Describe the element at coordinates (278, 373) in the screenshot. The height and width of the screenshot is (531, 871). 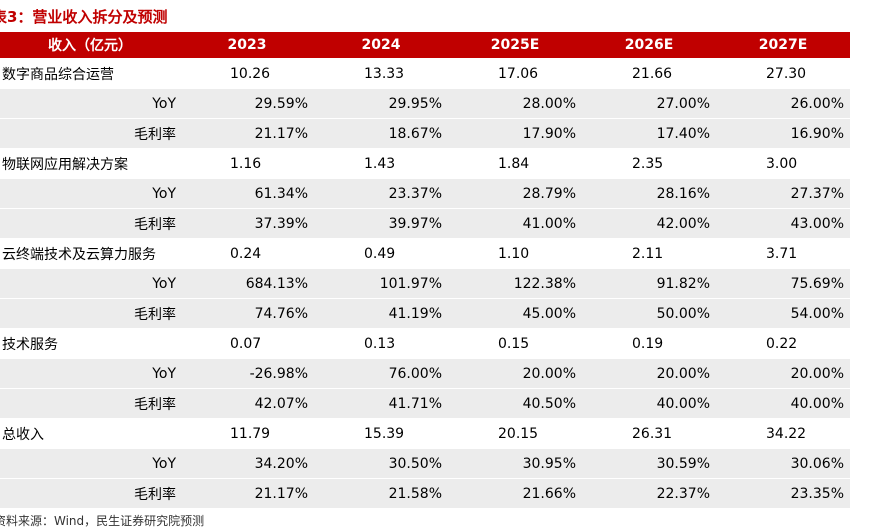
I see `value-cell: -26.98%` at that location.